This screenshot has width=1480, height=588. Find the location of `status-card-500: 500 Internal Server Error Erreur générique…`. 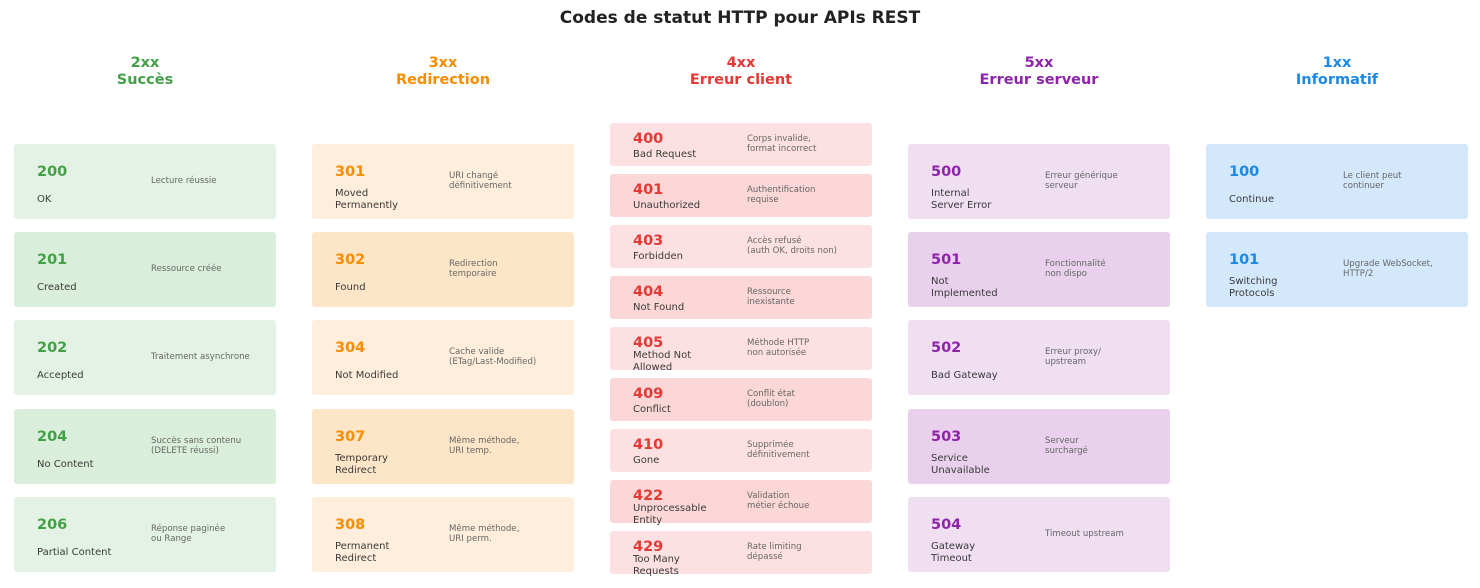

status-card-500: 500 Internal Server Error Erreur générique… is located at coordinates (1039, 181).